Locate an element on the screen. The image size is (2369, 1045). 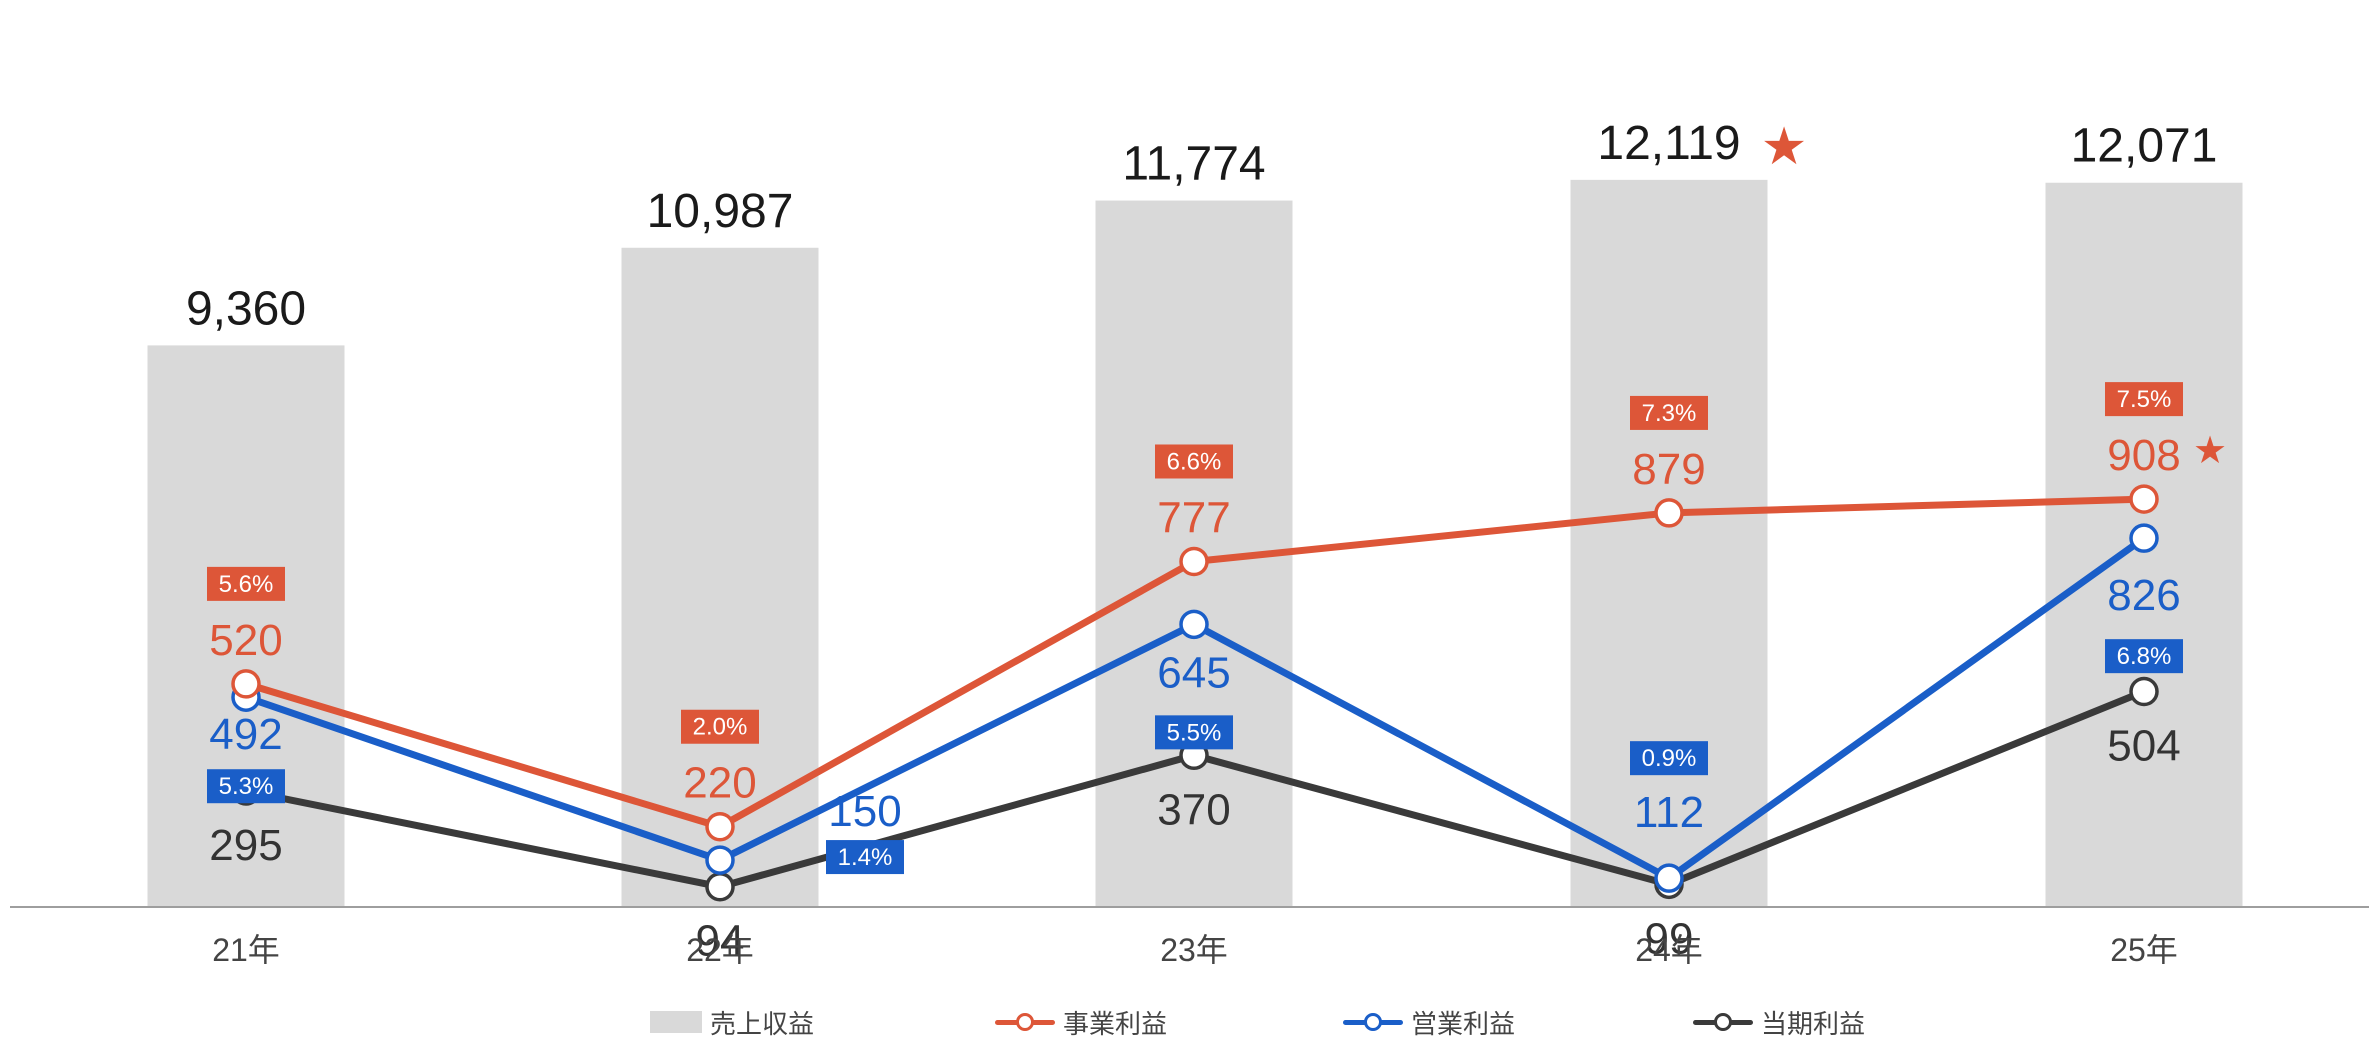
revenue-label-4: 12,071 is located at coordinates (2144, 146).